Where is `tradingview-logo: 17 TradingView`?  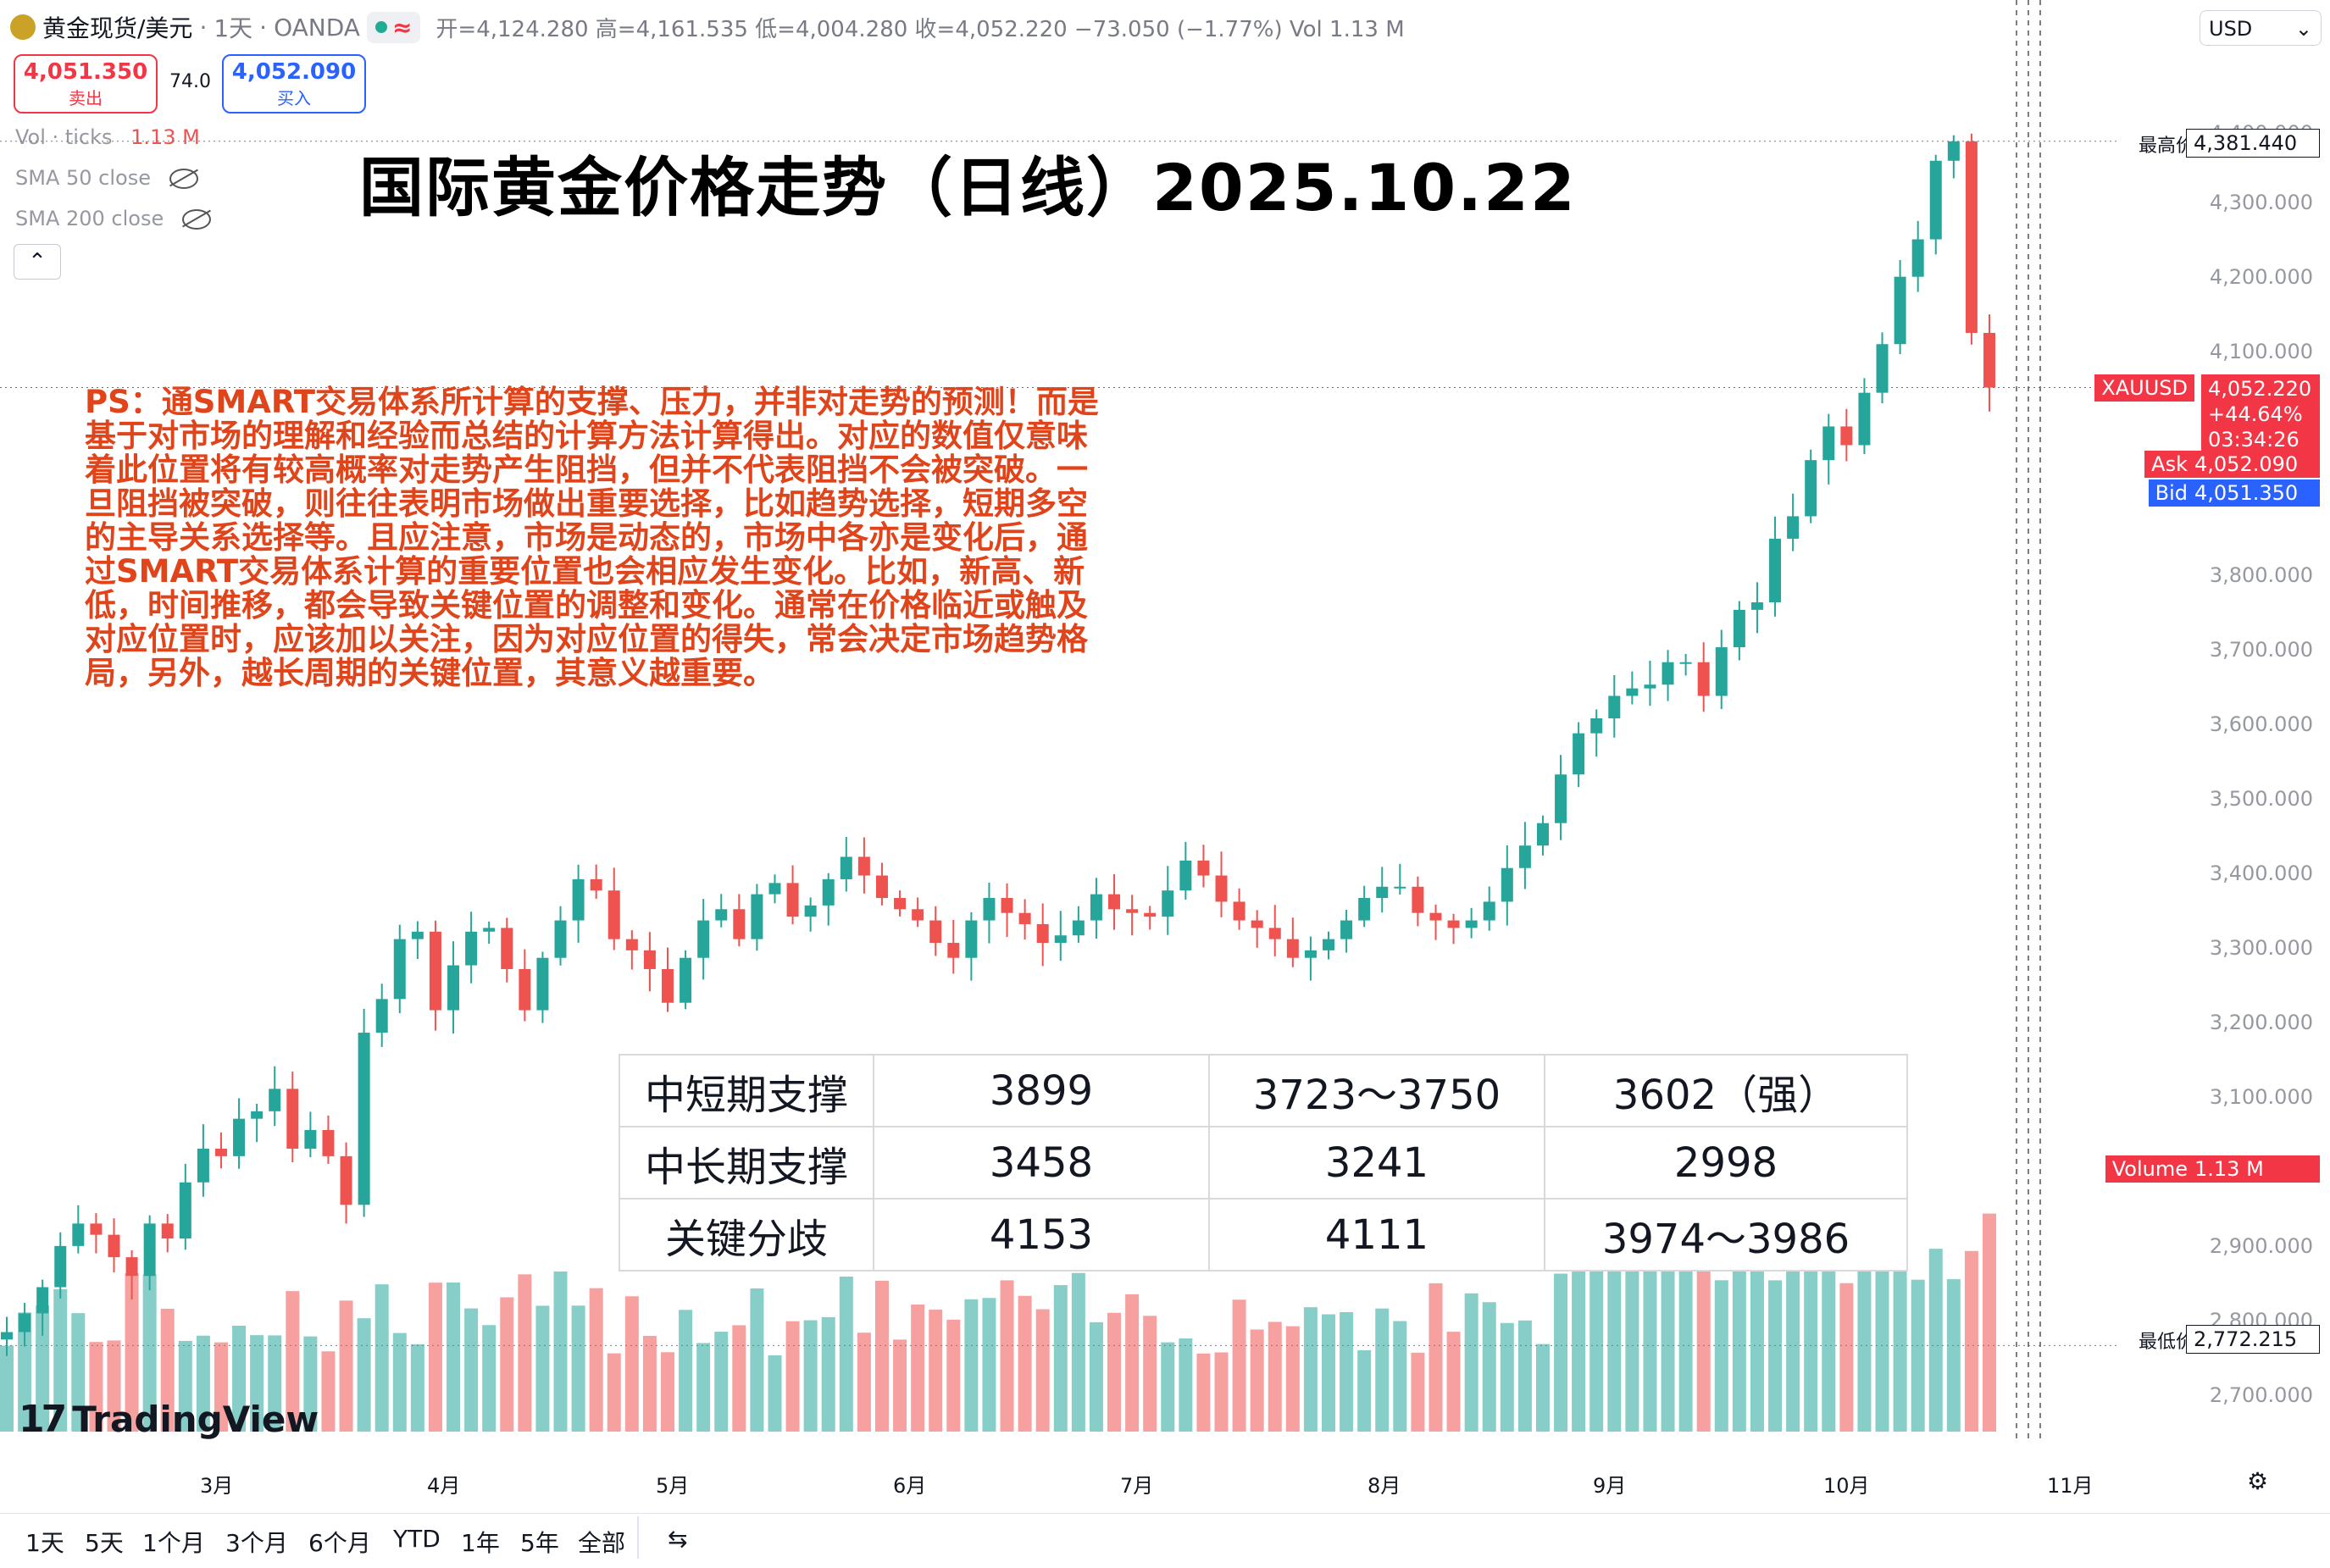
tradingview-logo: 17 TradingView is located at coordinates (169, 1419).